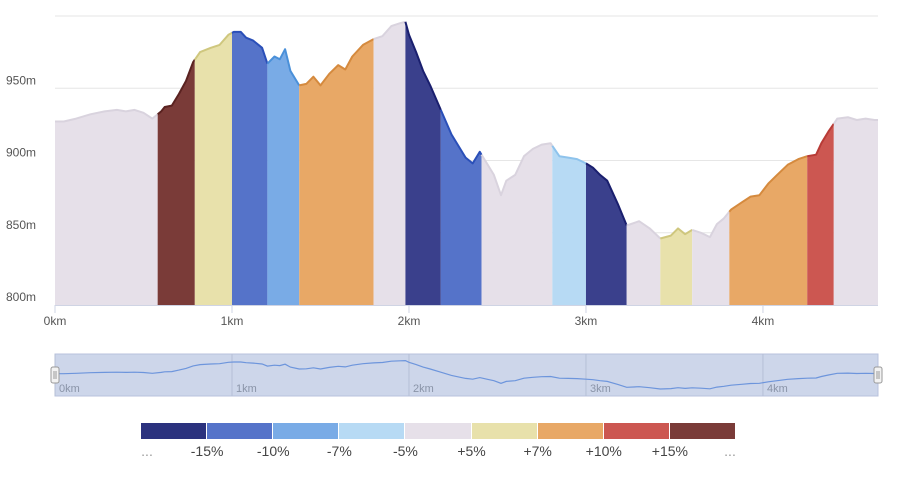  I want to click on navigator-series, so click(466, 374).